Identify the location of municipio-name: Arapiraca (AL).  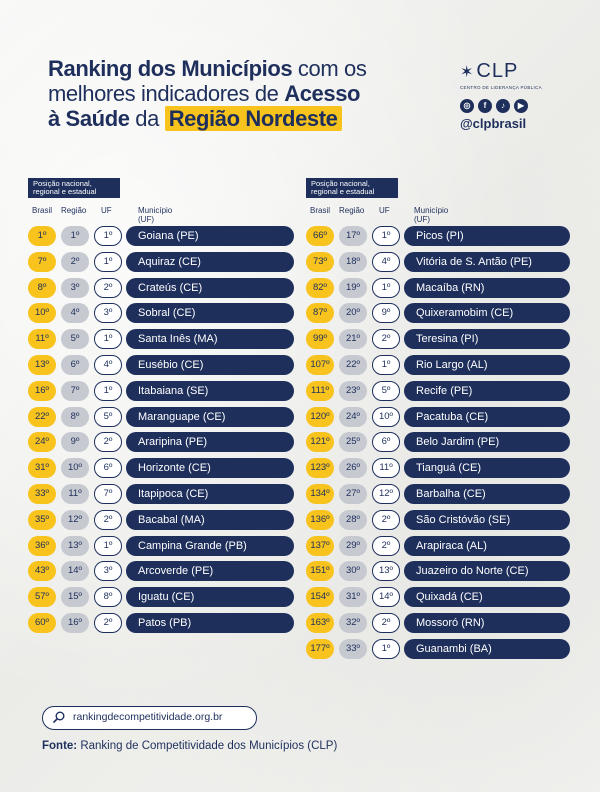
(487, 545).